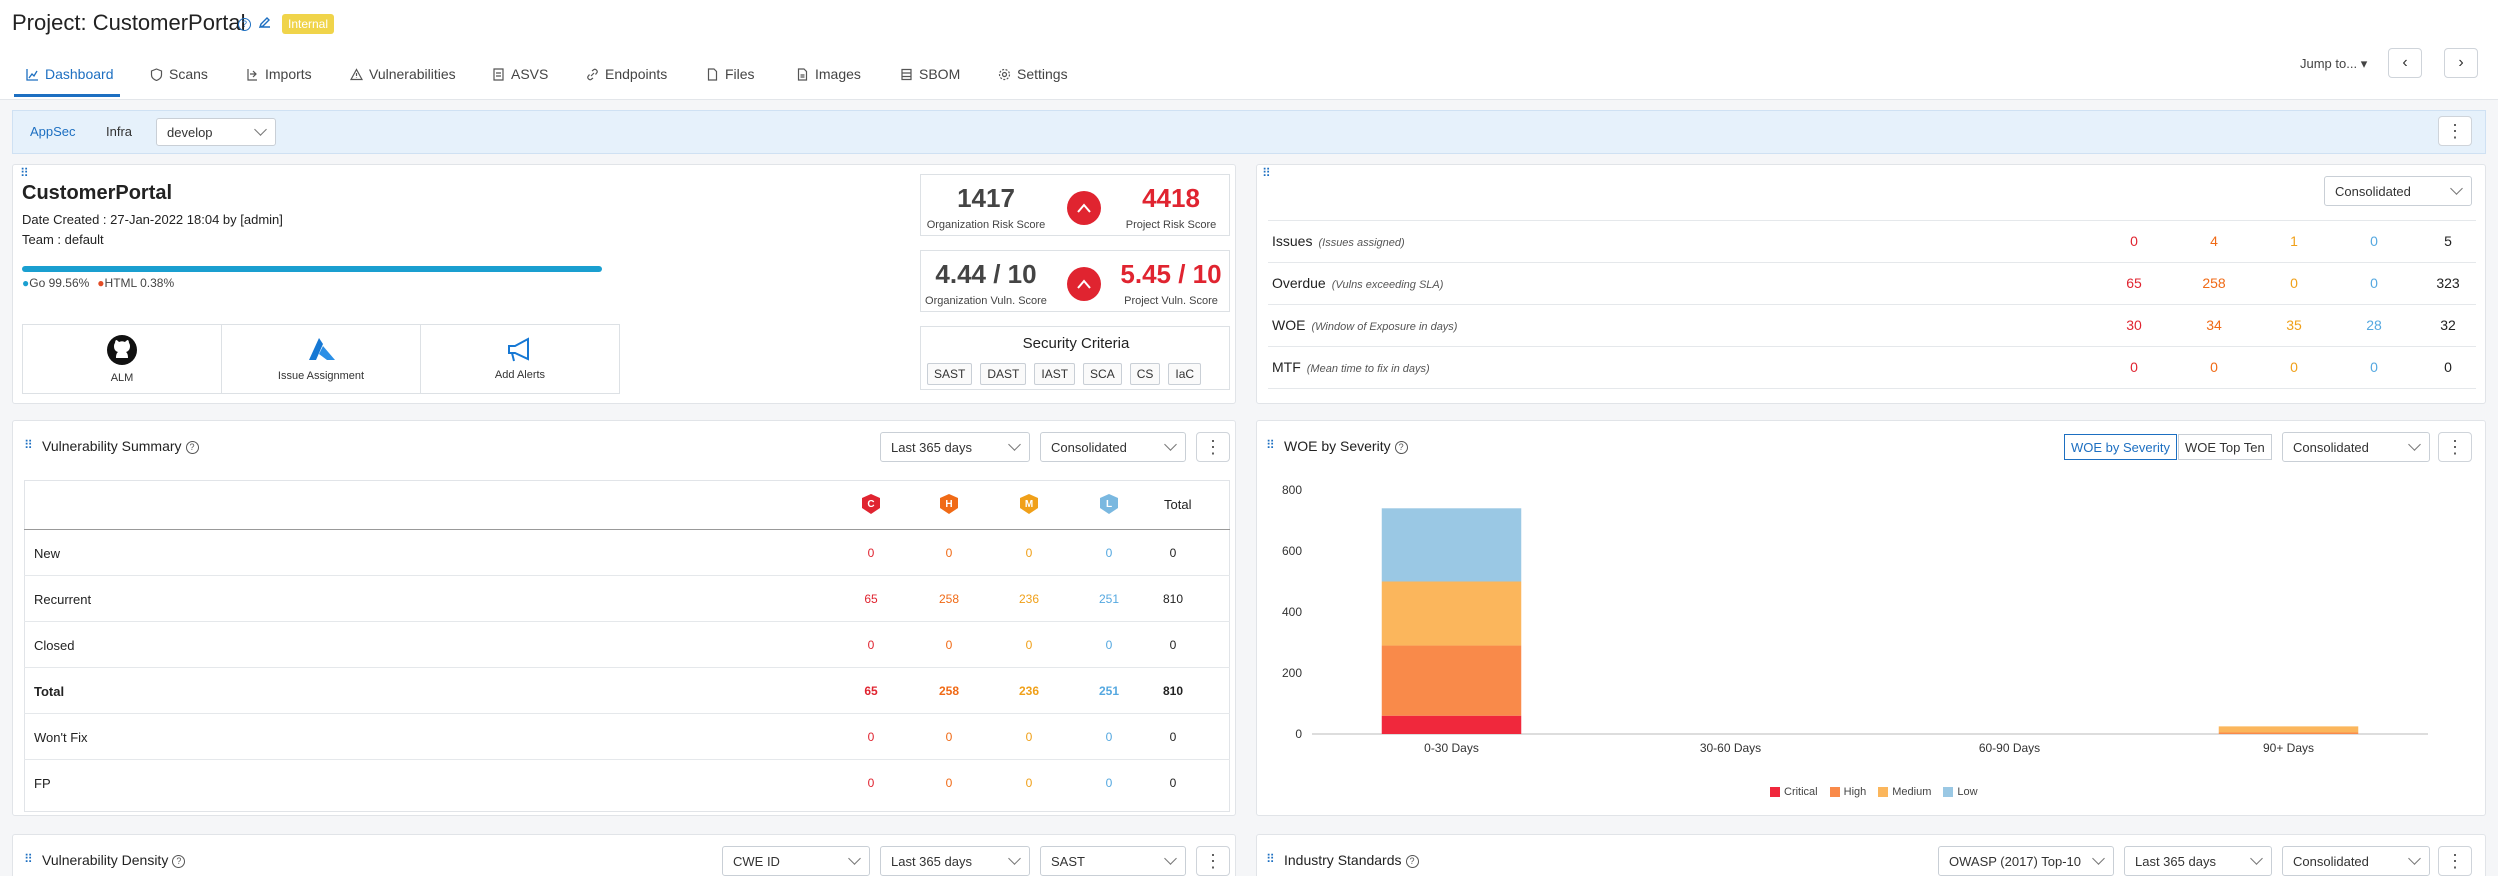  What do you see at coordinates (2356, 861) in the screenshot?
I see `industry-mode-select: Consolidated` at bounding box center [2356, 861].